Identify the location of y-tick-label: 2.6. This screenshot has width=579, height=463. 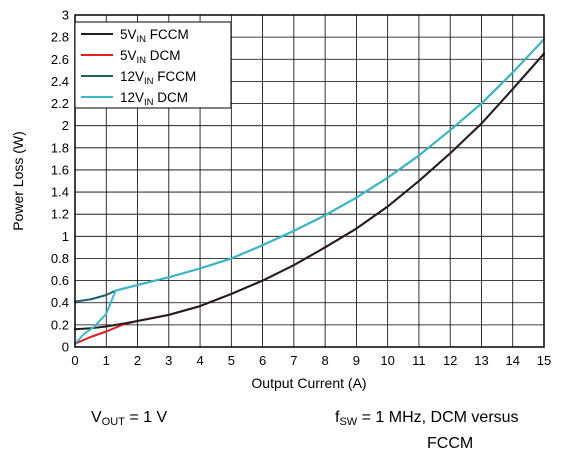
(60, 59).